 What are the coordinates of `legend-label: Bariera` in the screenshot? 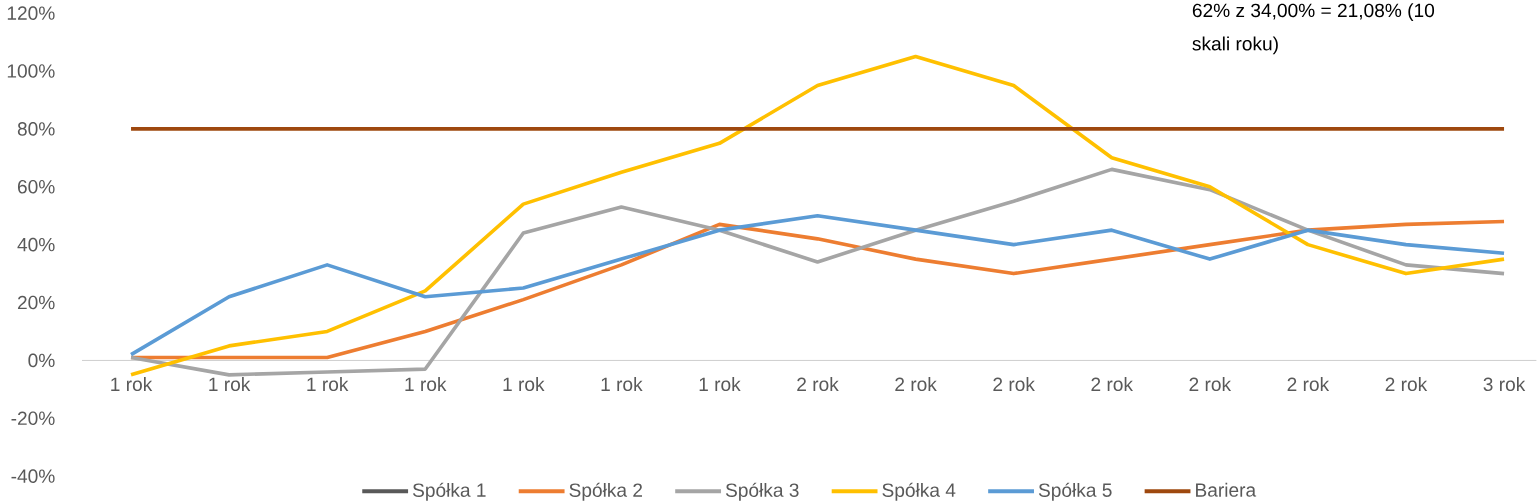 It's located at (1226, 490).